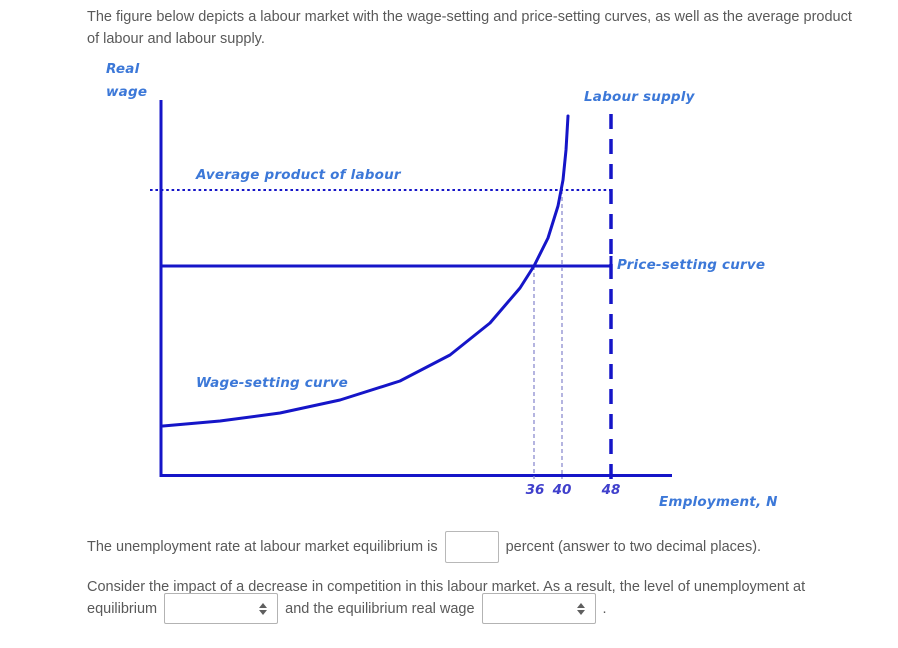 The image size is (898, 648). I want to click on intro-line-2: of labour and labour supply., so click(176, 39).